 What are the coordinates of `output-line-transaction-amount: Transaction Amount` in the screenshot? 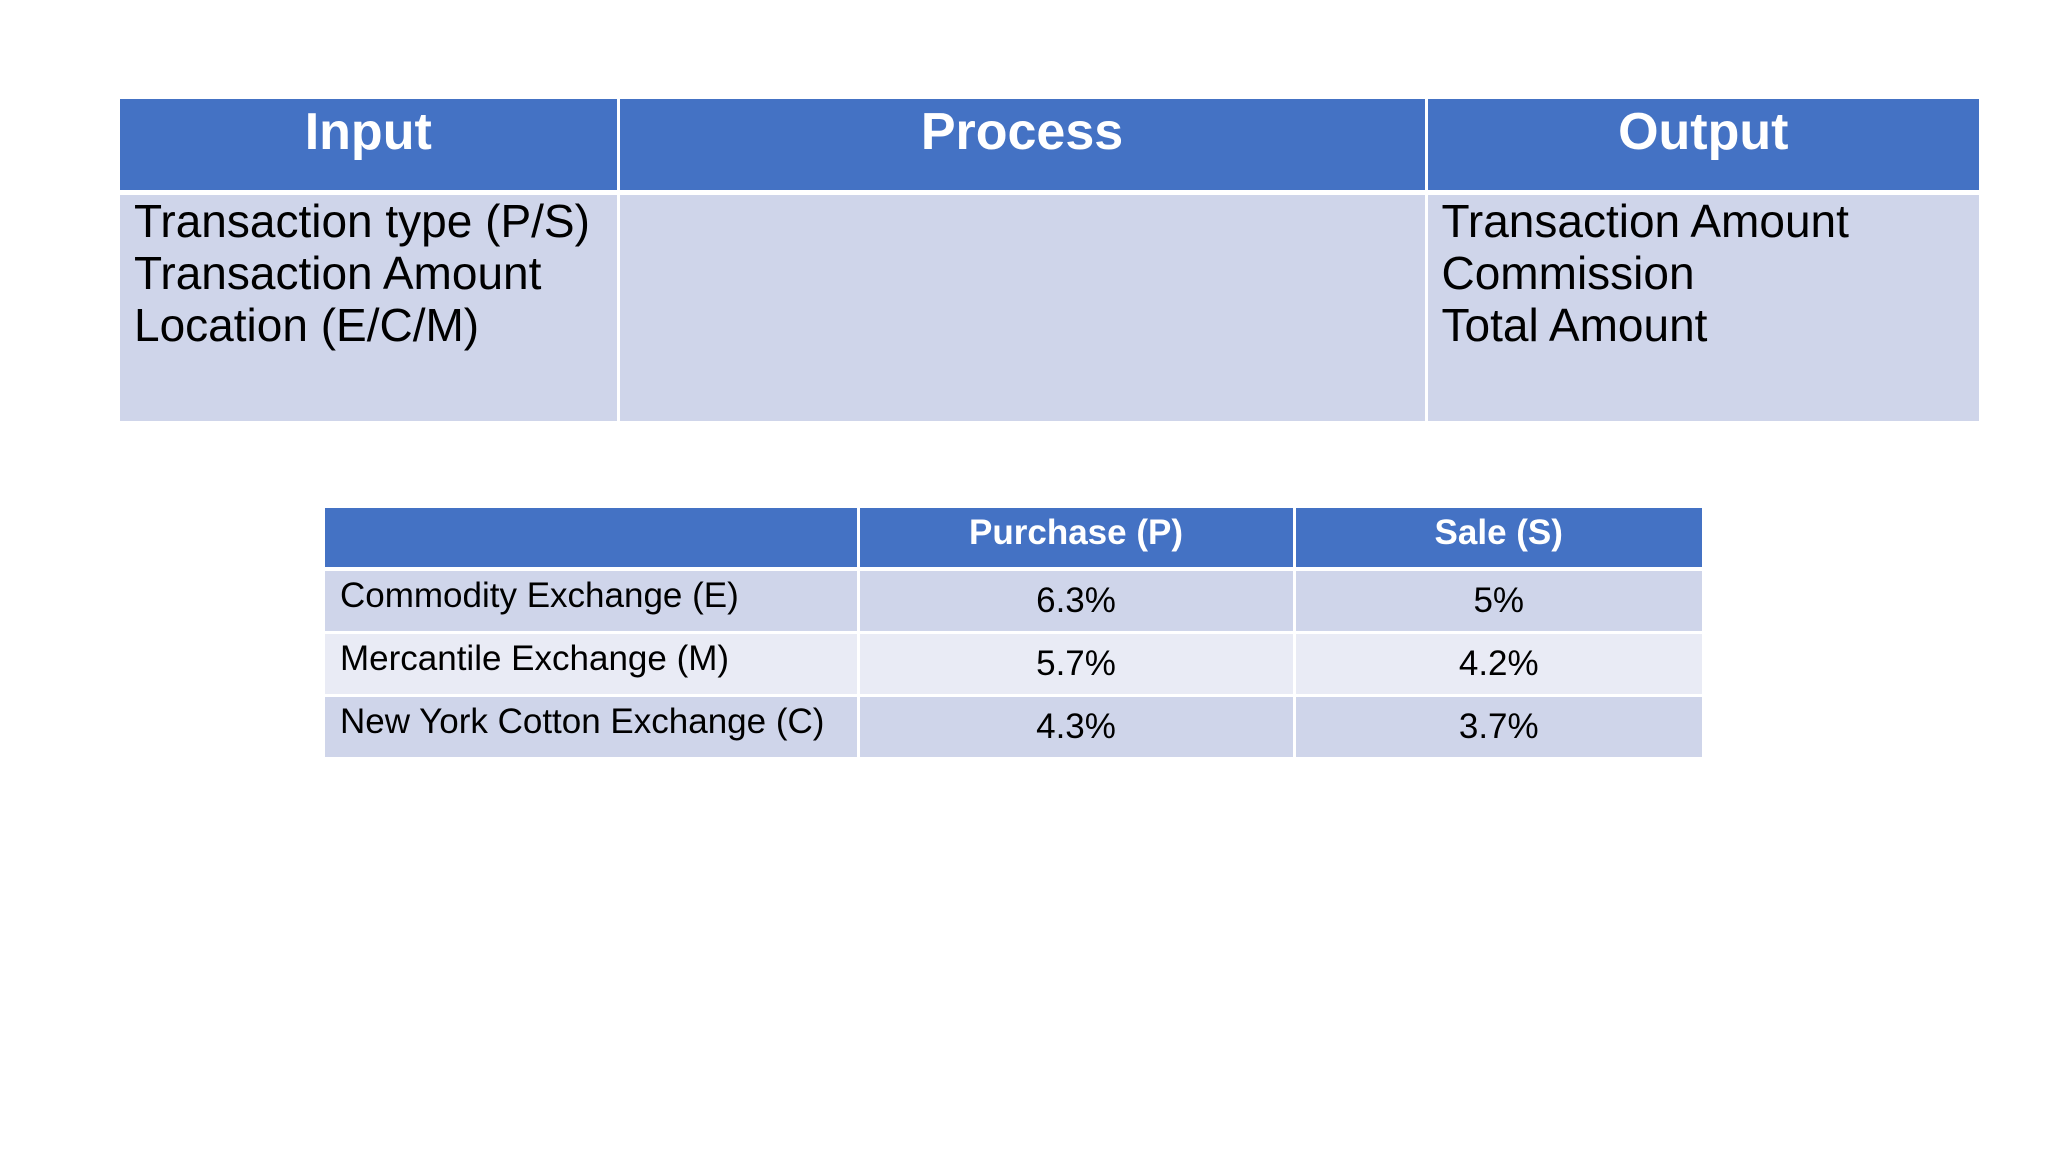 It's located at (1645, 221).